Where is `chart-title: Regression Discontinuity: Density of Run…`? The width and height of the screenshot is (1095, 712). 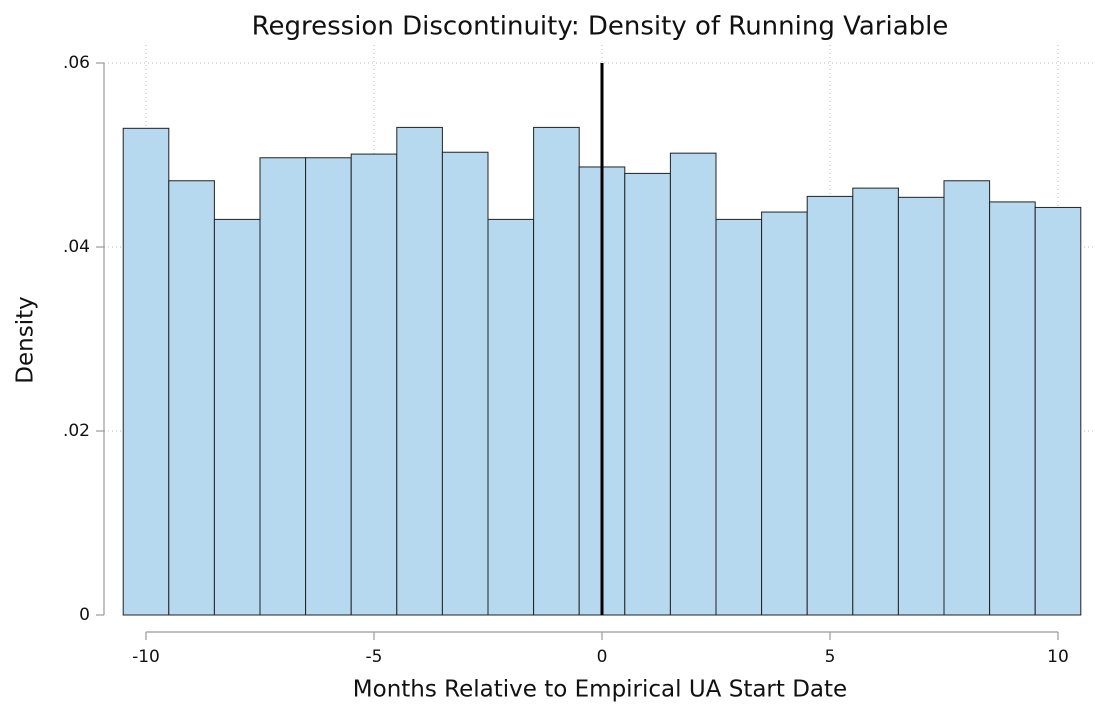
chart-title: Regression Discontinuity: Density of Run… is located at coordinates (600, 27).